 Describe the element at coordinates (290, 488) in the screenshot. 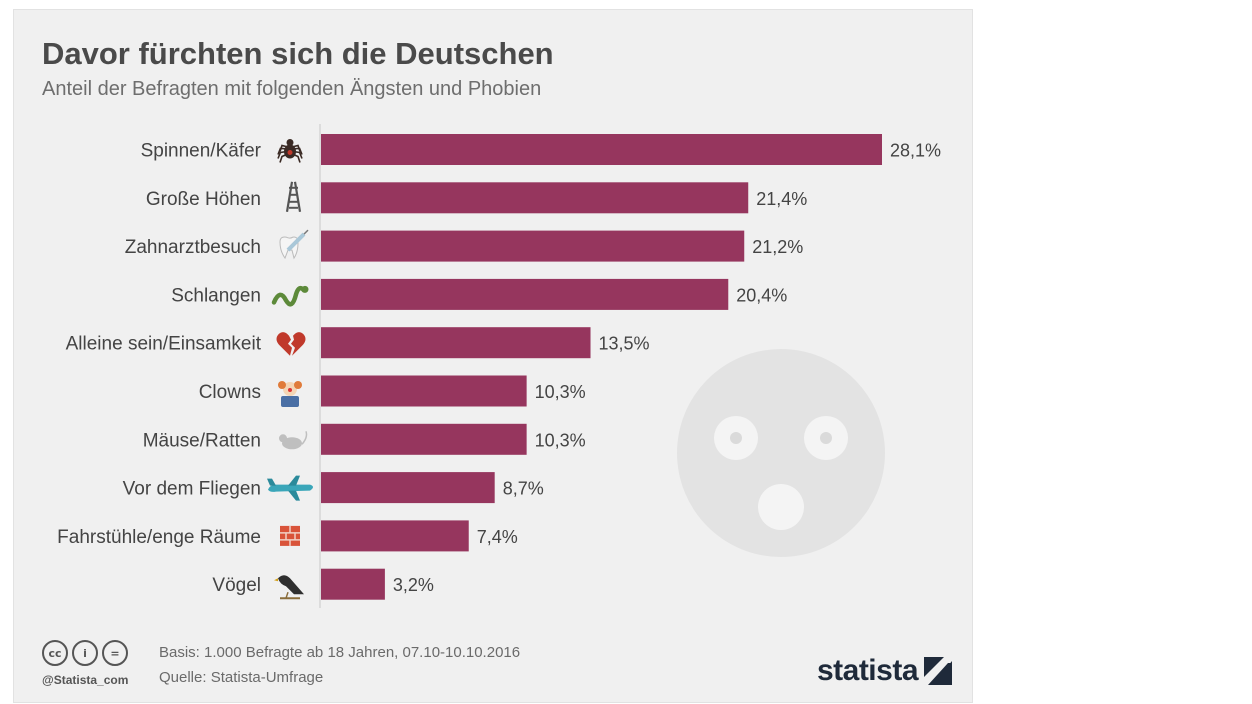

I see `airplane-icon` at that location.